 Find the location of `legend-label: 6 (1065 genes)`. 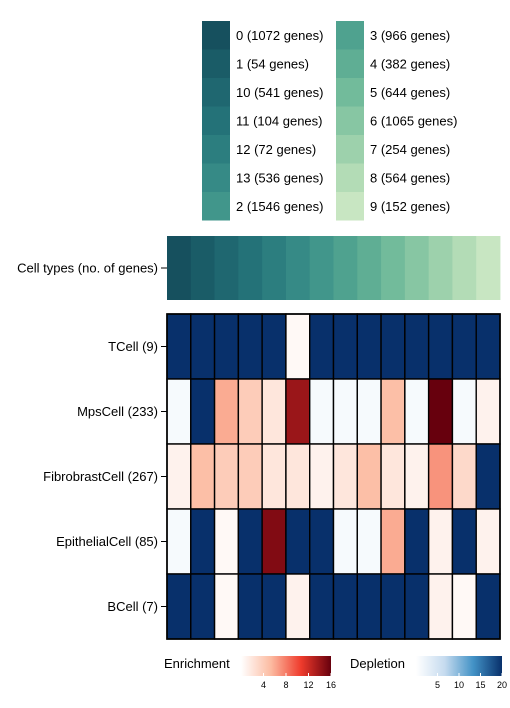

legend-label: 6 (1065 genes) is located at coordinates (413, 120).